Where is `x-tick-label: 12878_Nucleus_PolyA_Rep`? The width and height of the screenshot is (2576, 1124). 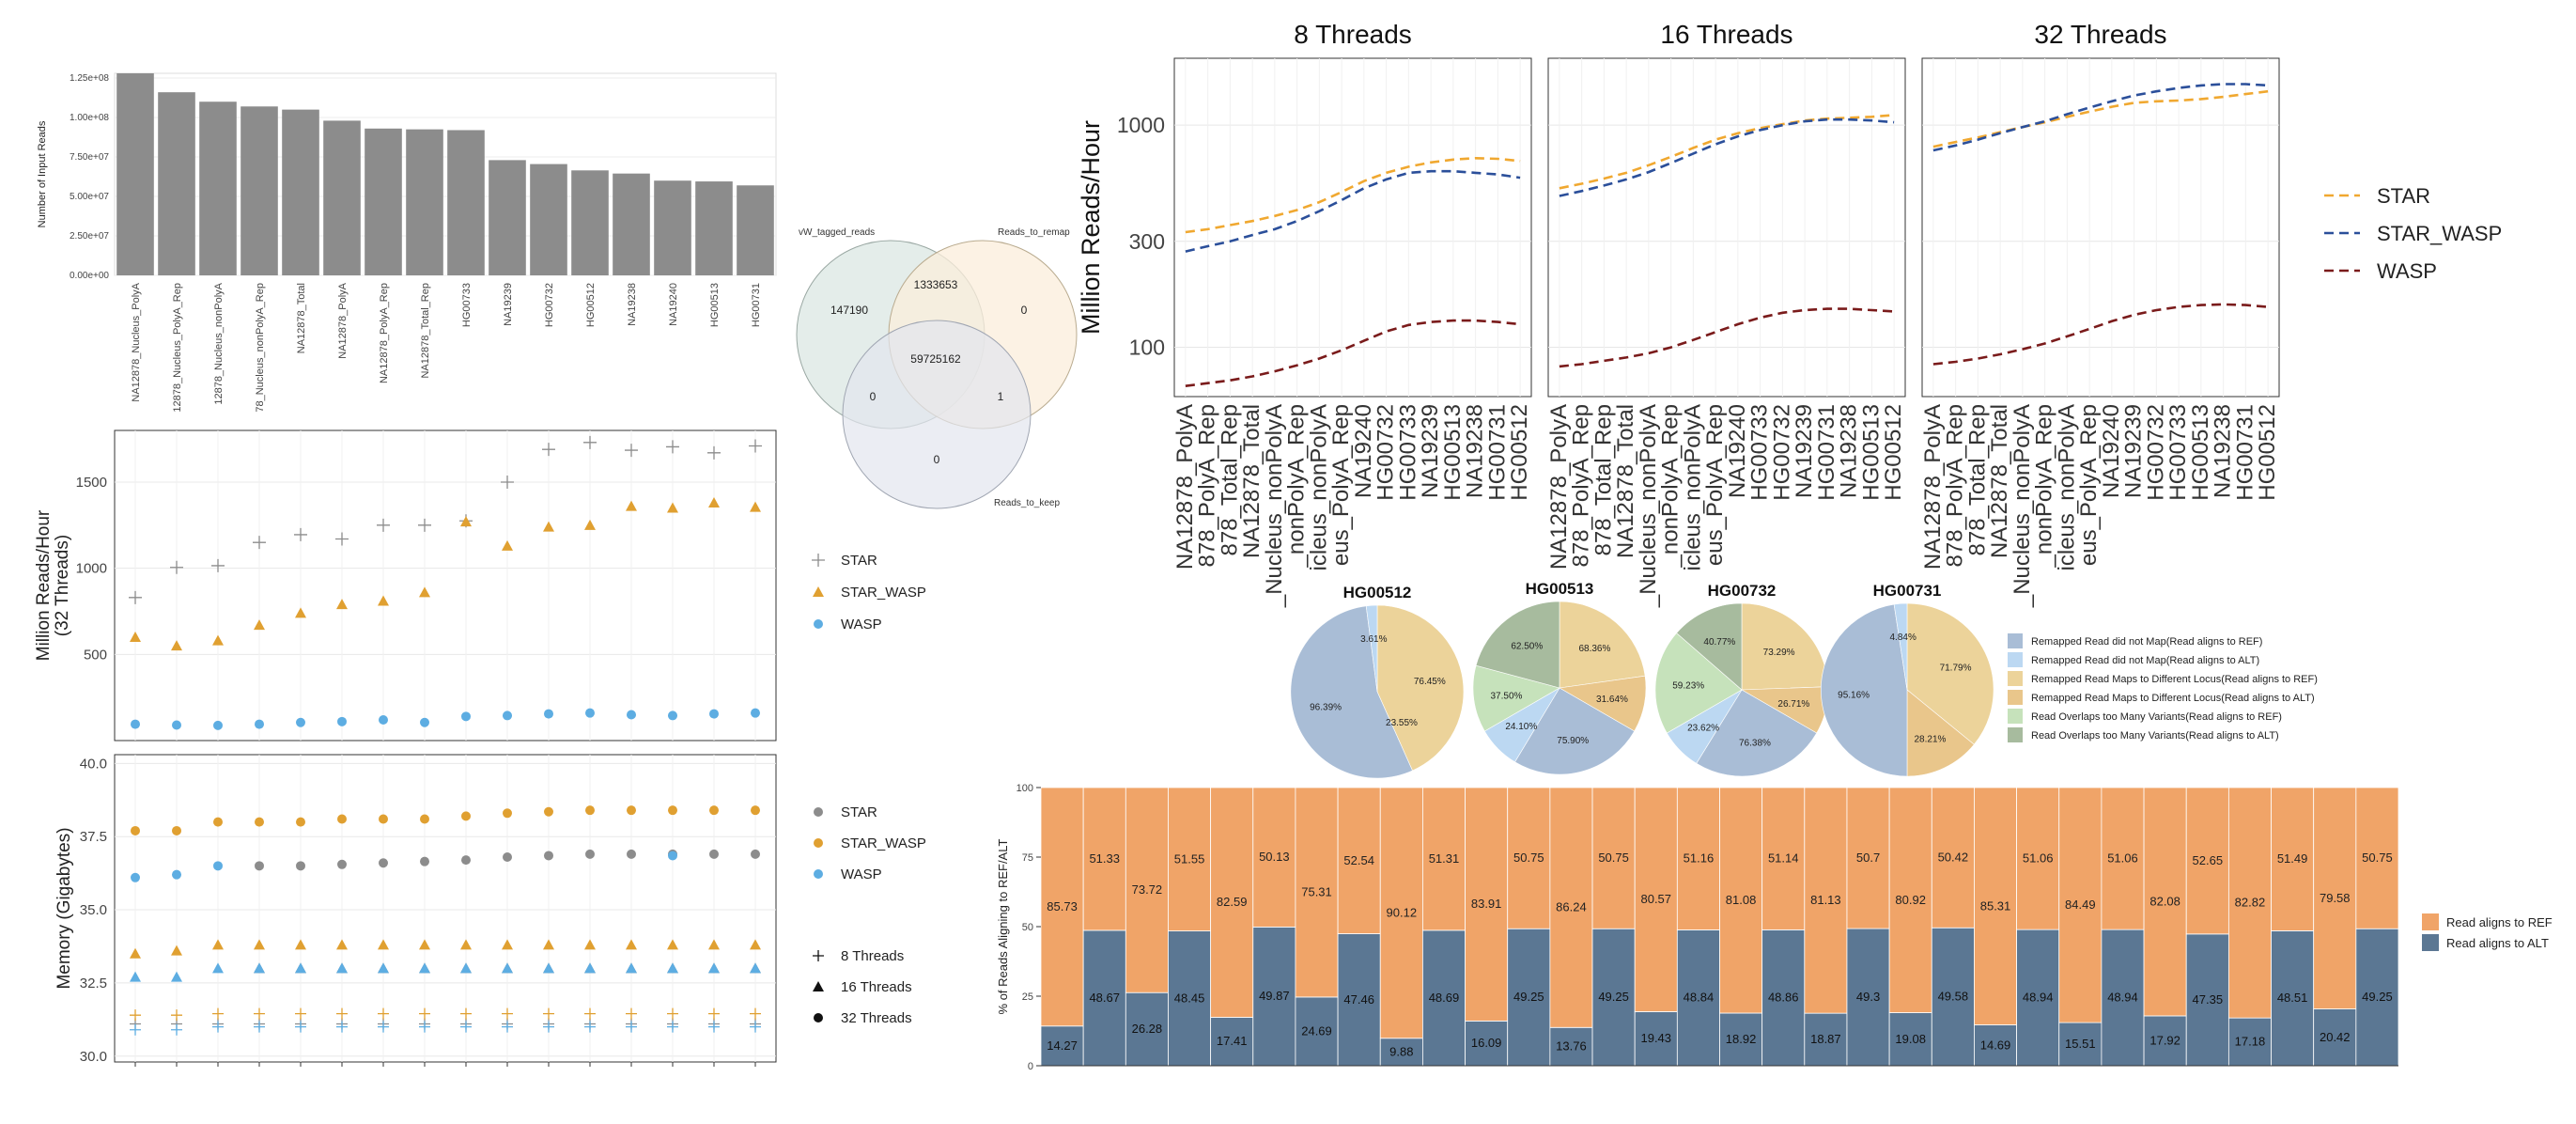 x-tick-label: 12878_Nucleus_PolyA_Rep is located at coordinates (178, 348).